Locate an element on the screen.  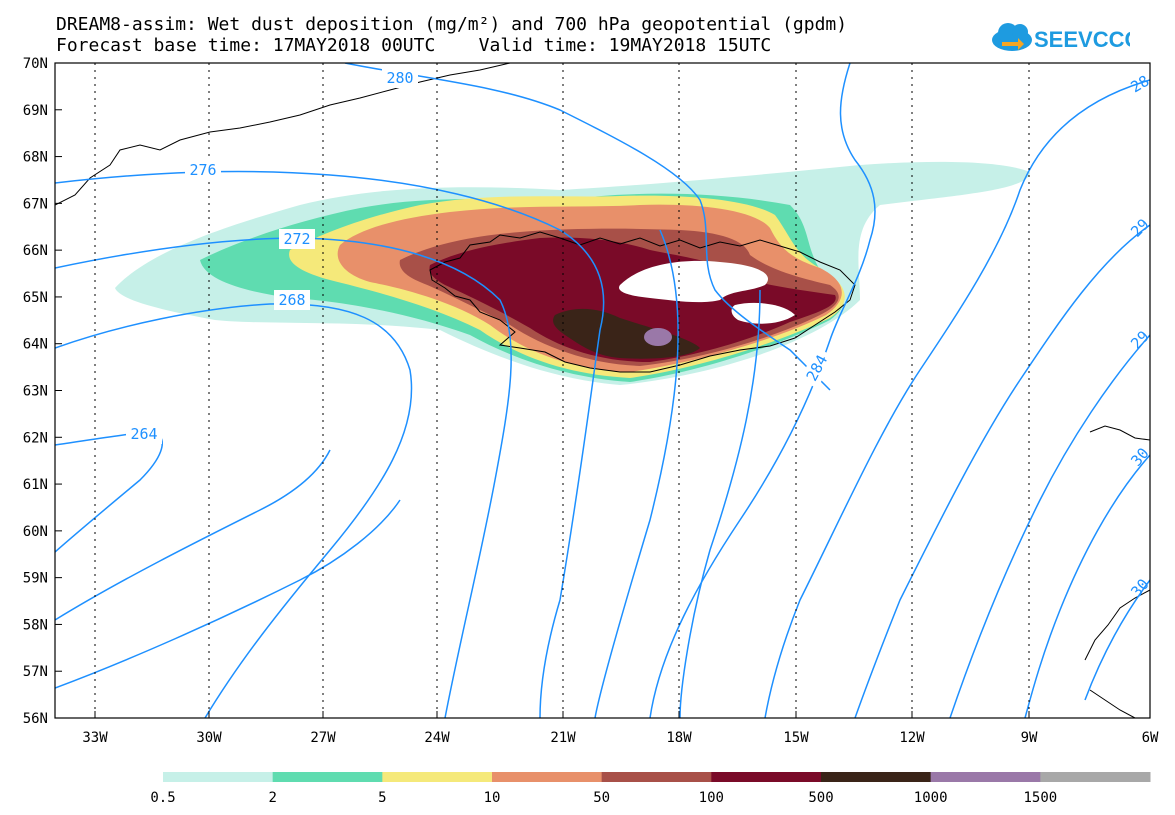
colorbar-label: 50 is located at coordinates (601, 798).